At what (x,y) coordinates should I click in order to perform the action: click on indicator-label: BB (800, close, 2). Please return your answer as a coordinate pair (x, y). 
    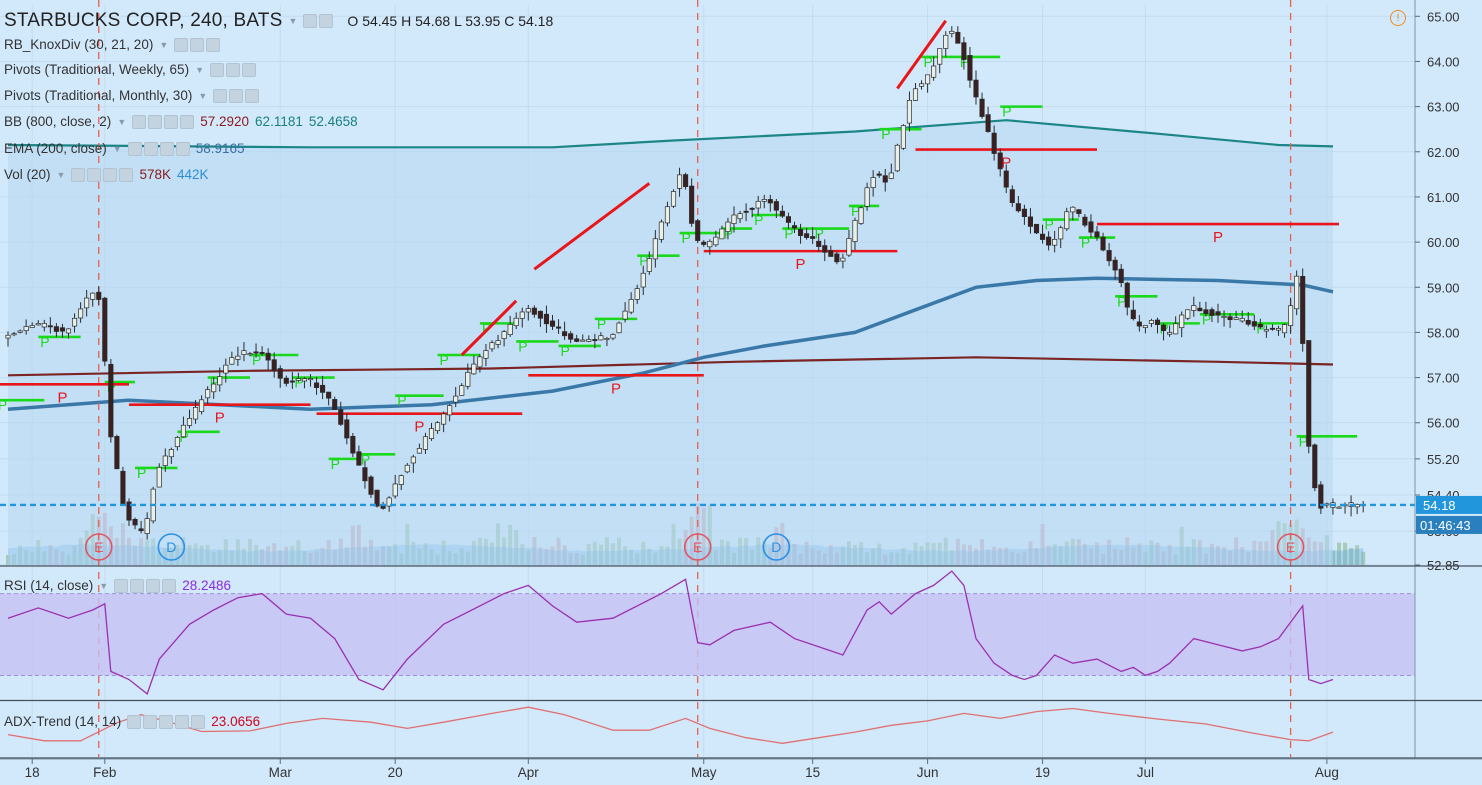
    Looking at the image, I should click on (58, 121).